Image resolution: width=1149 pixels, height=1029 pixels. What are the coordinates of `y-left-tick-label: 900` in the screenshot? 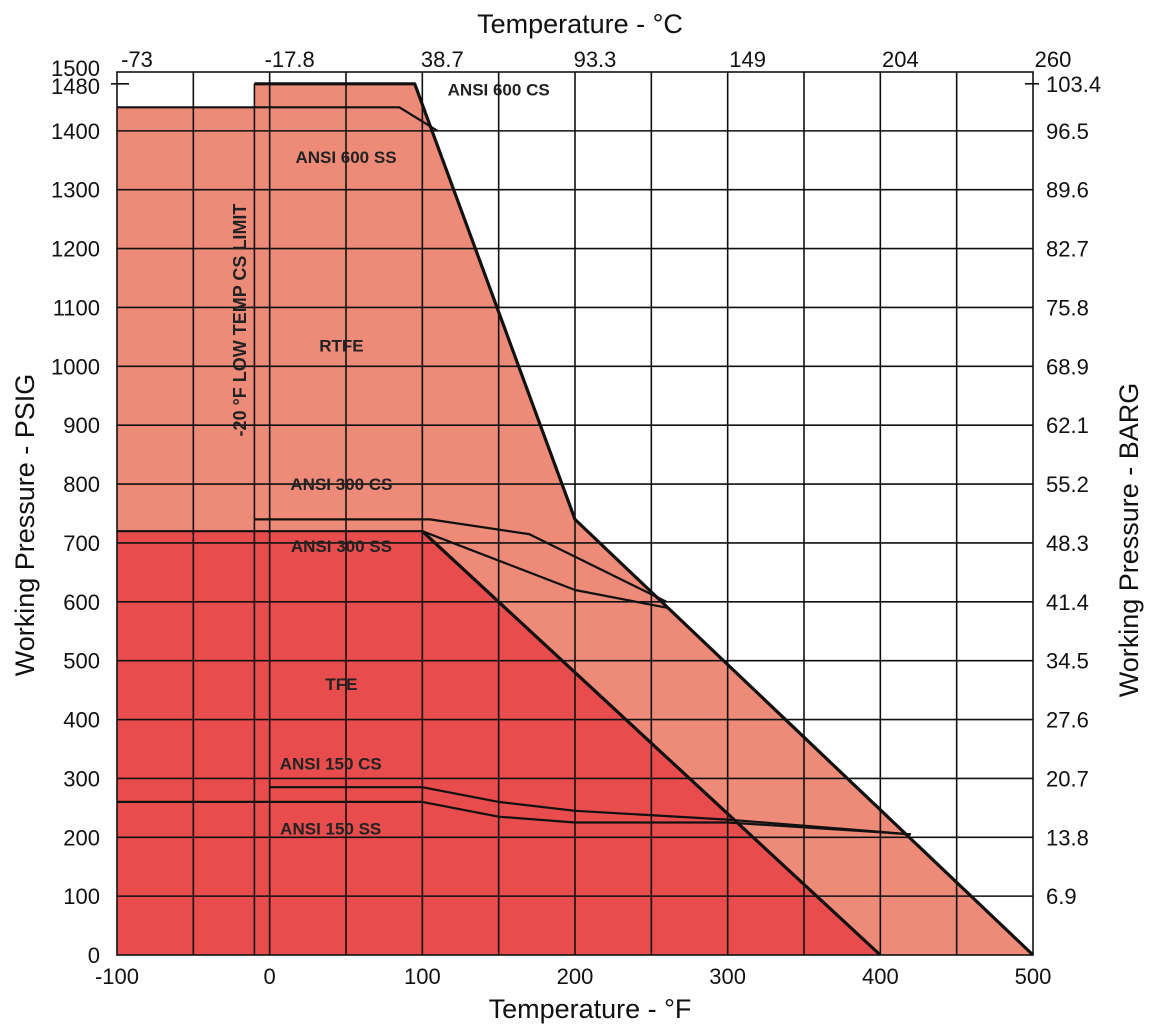 It's located at (81, 425).